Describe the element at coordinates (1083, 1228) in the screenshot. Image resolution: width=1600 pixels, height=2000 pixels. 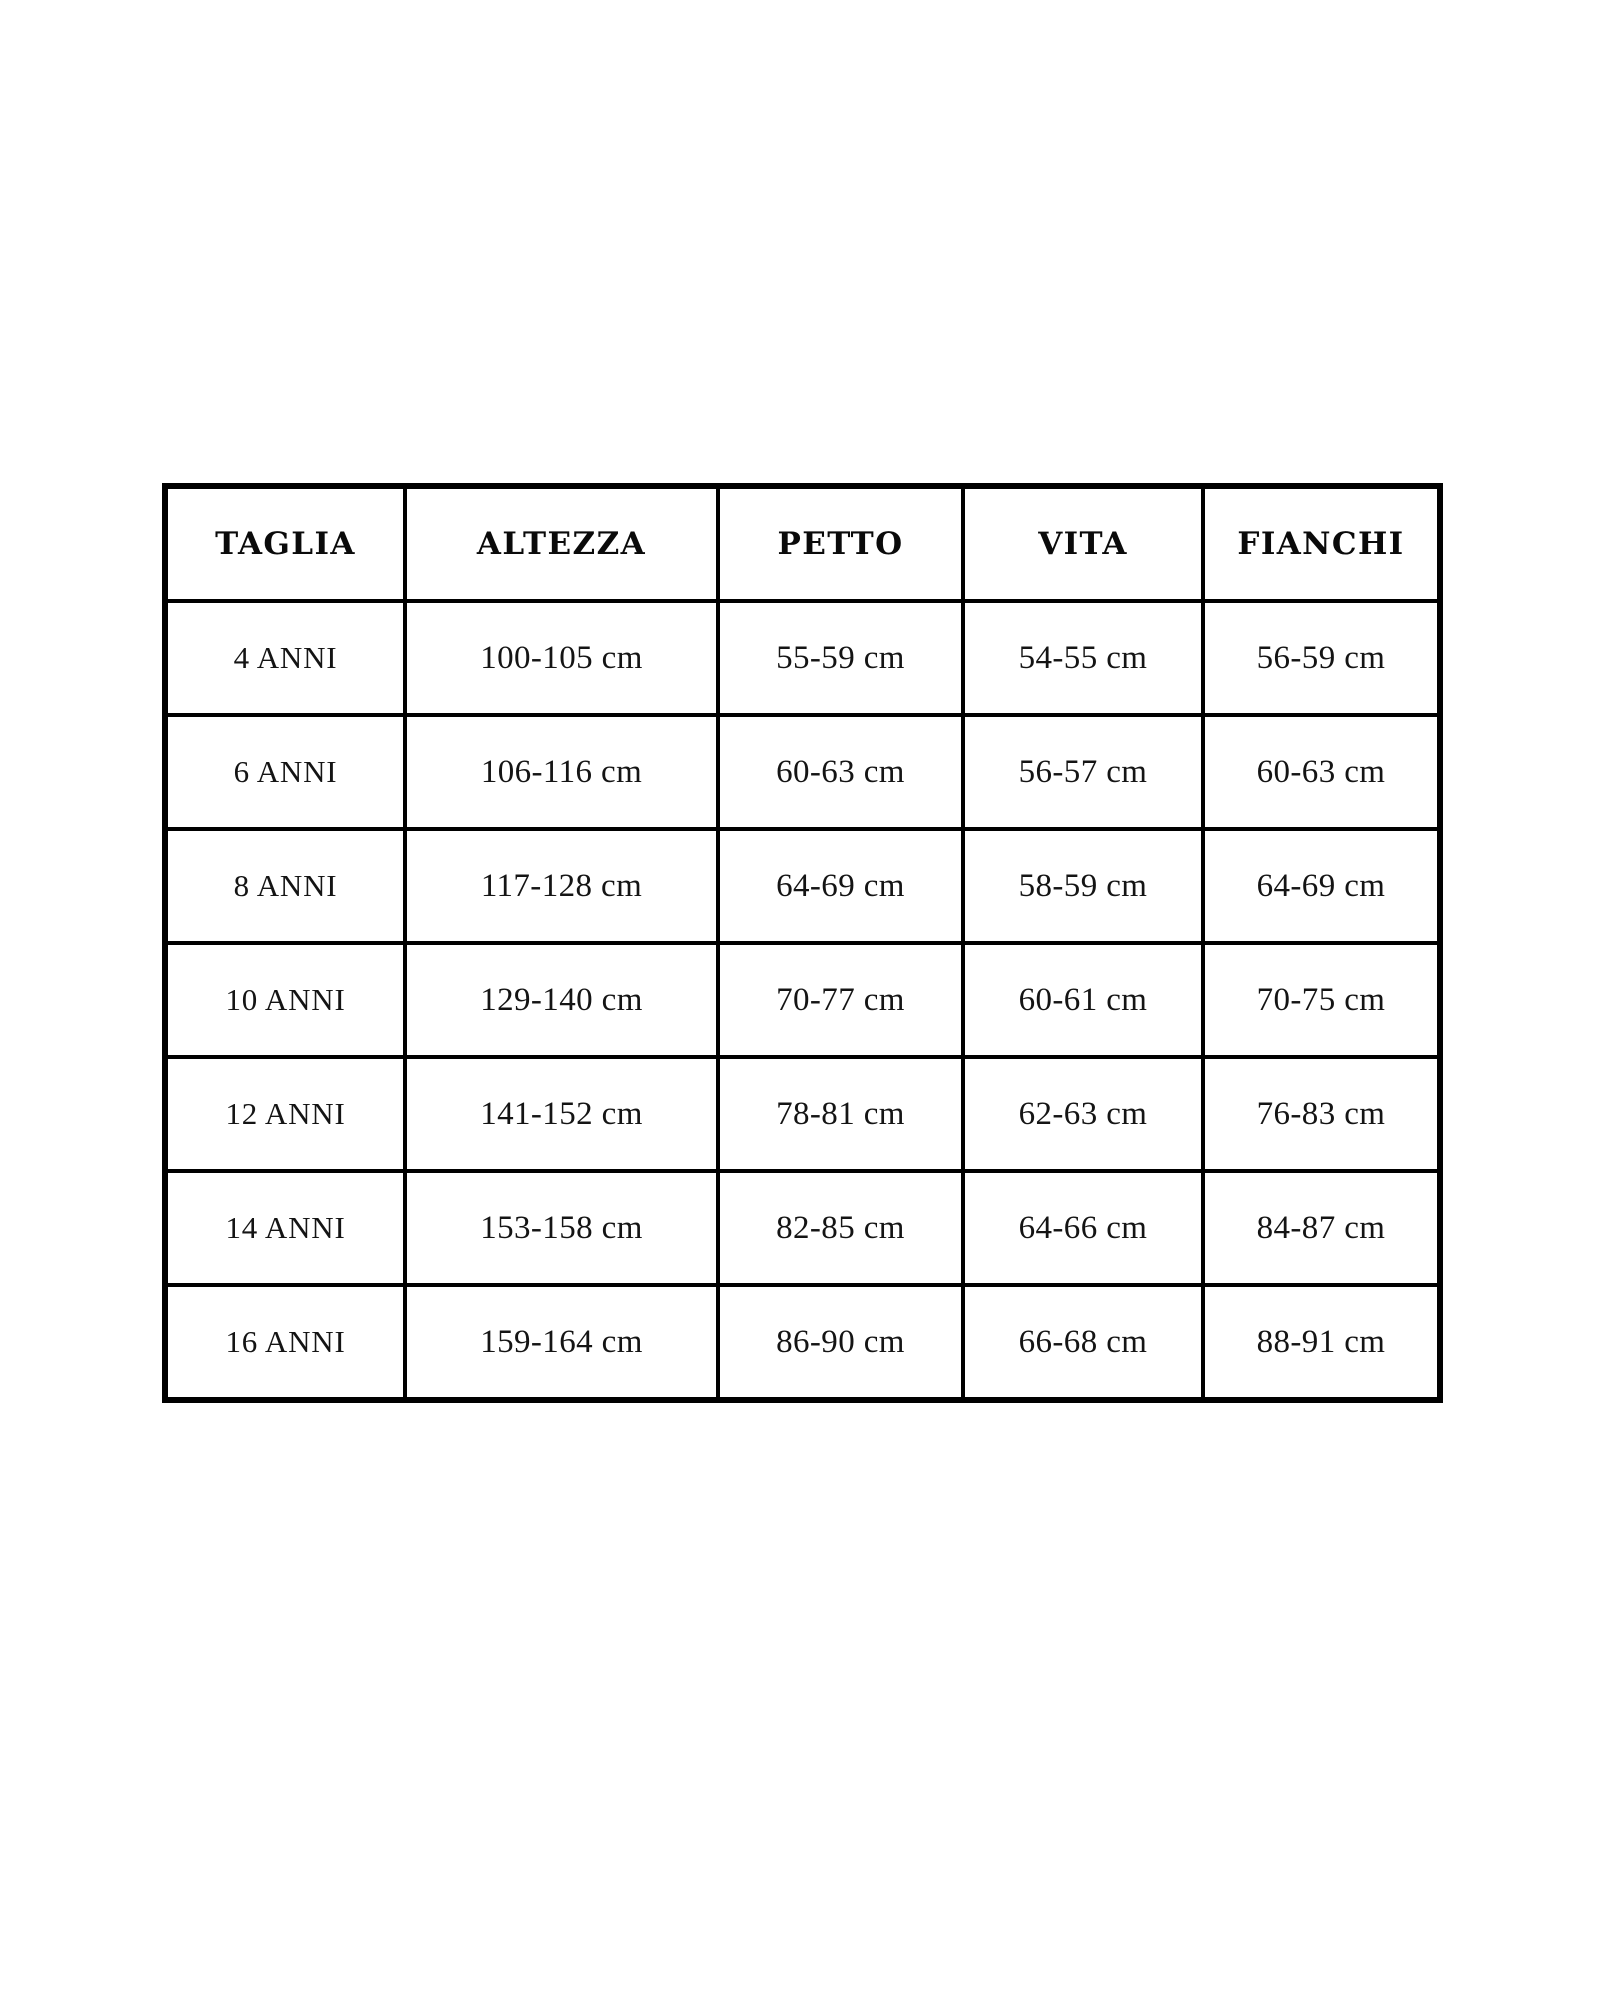
I see `cell-vita: 64-66 cm` at that location.